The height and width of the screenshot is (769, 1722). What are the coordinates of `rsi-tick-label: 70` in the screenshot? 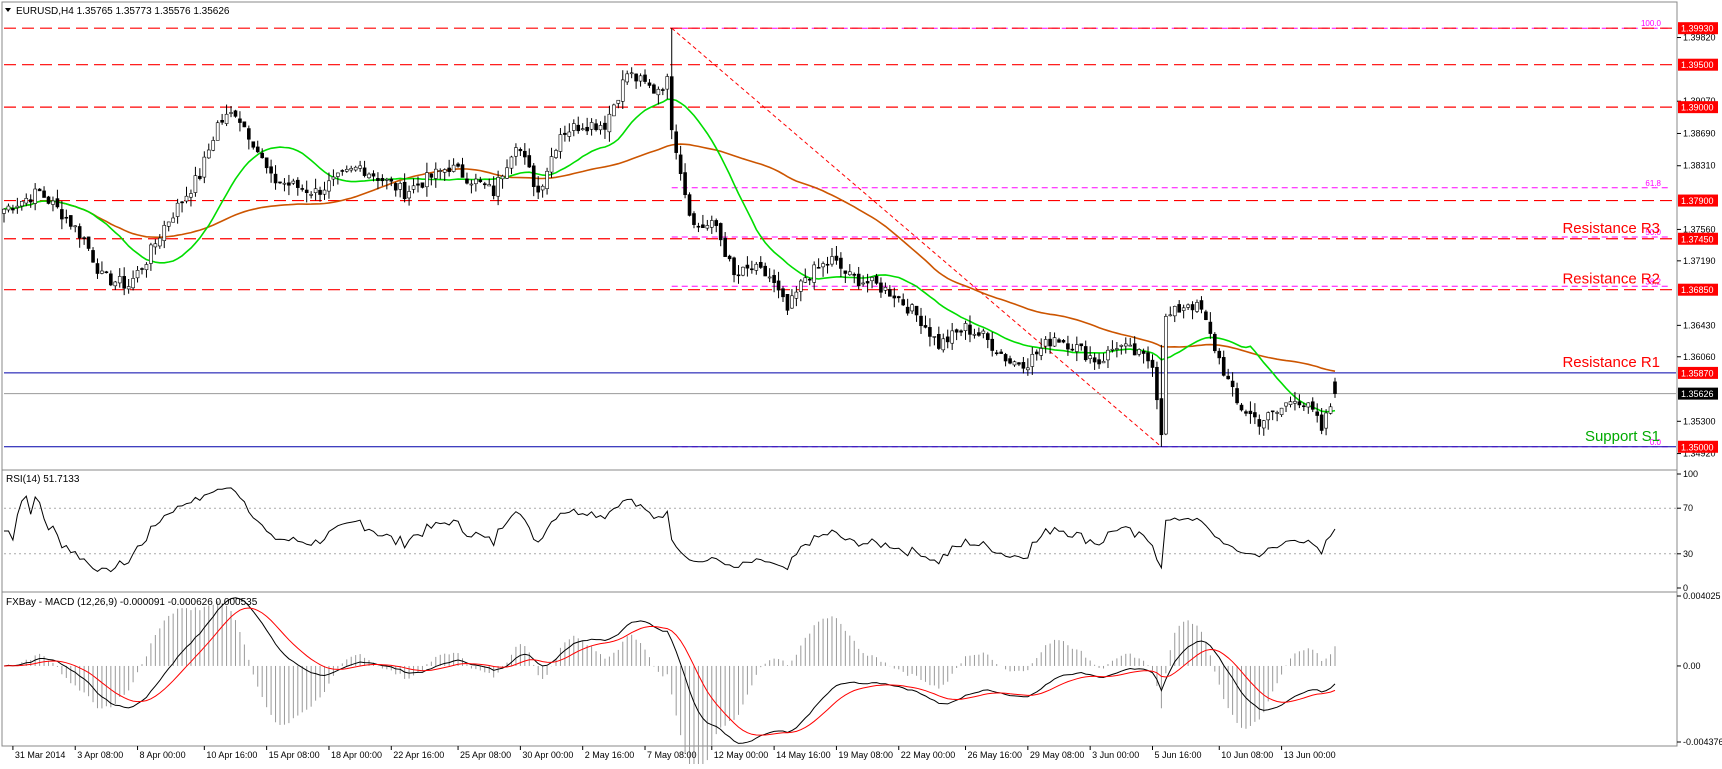 It's located at (1688, 508).